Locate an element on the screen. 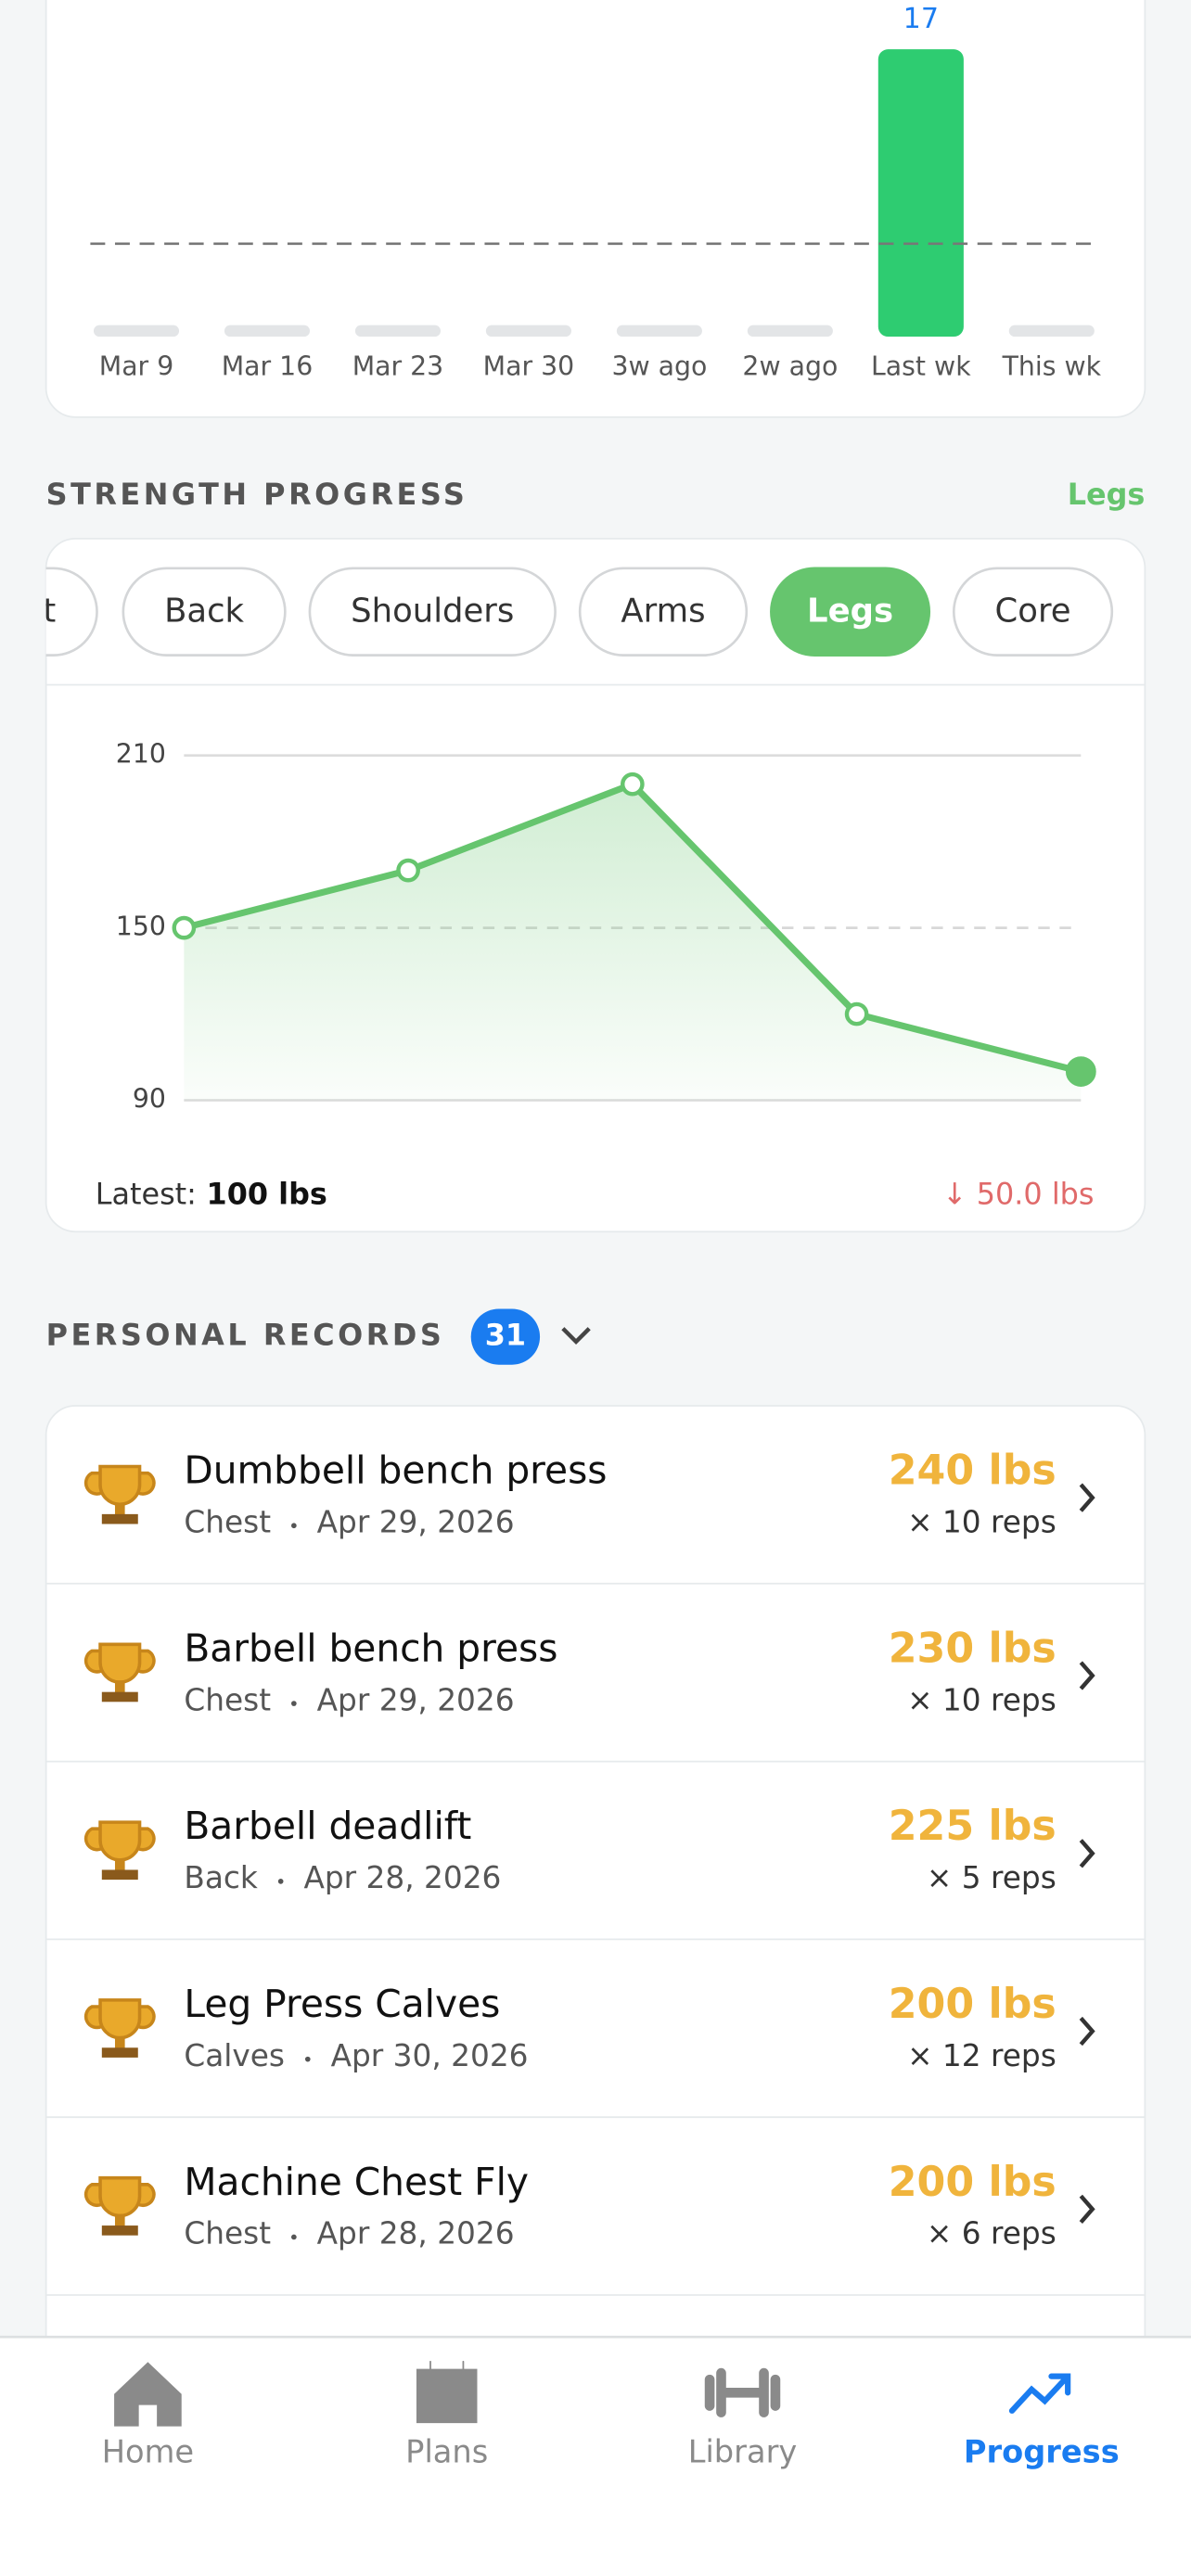 This screenshot has height=2576, width=1191. bar-value-label: 17 is located at coordinates (921, 19).